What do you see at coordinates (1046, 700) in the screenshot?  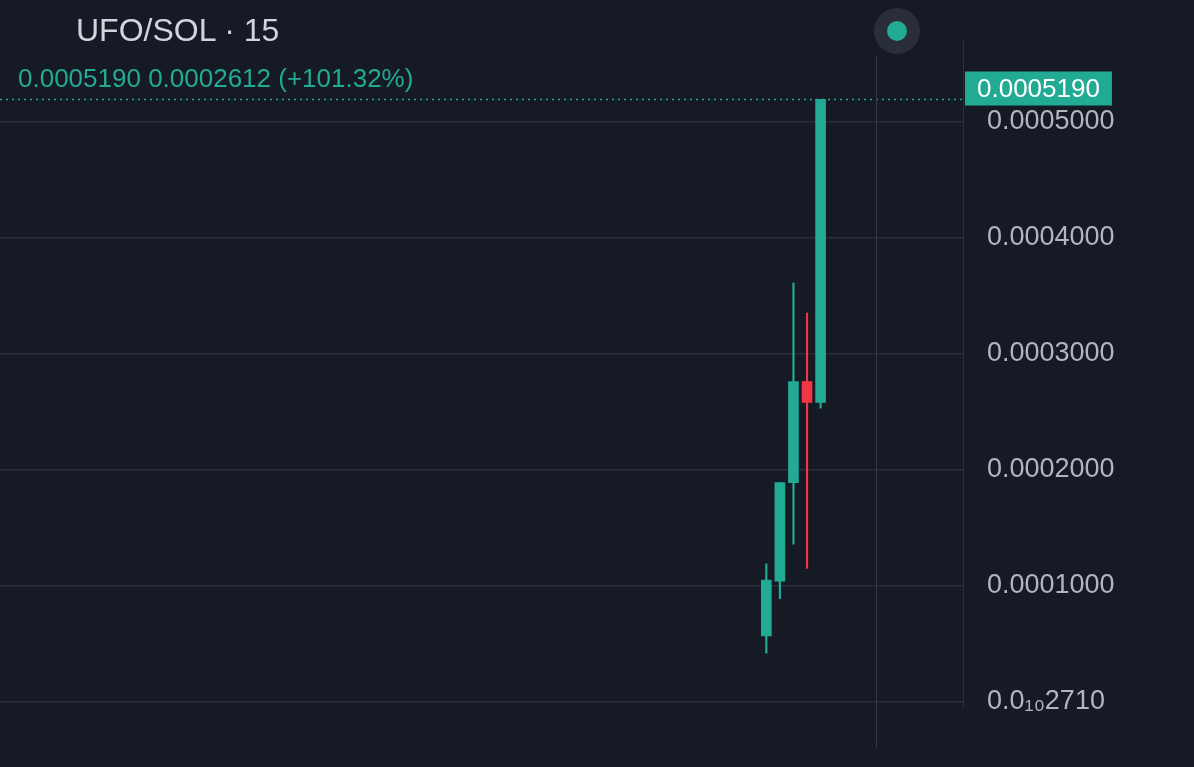 I see `y-tick-label: 0.0₁₀2710` at bounding box center [1046, 700].